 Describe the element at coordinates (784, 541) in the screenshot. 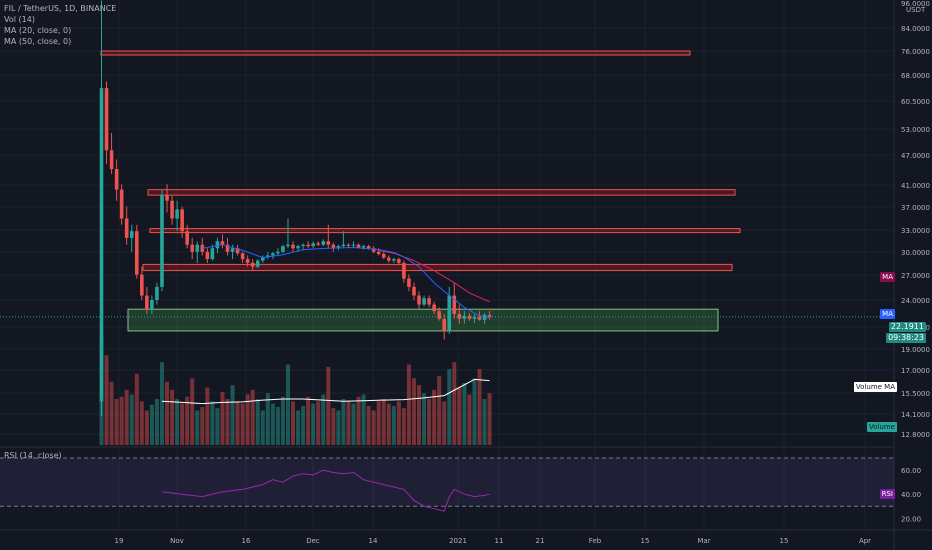

I see `x-tick-label: 15` at that location.